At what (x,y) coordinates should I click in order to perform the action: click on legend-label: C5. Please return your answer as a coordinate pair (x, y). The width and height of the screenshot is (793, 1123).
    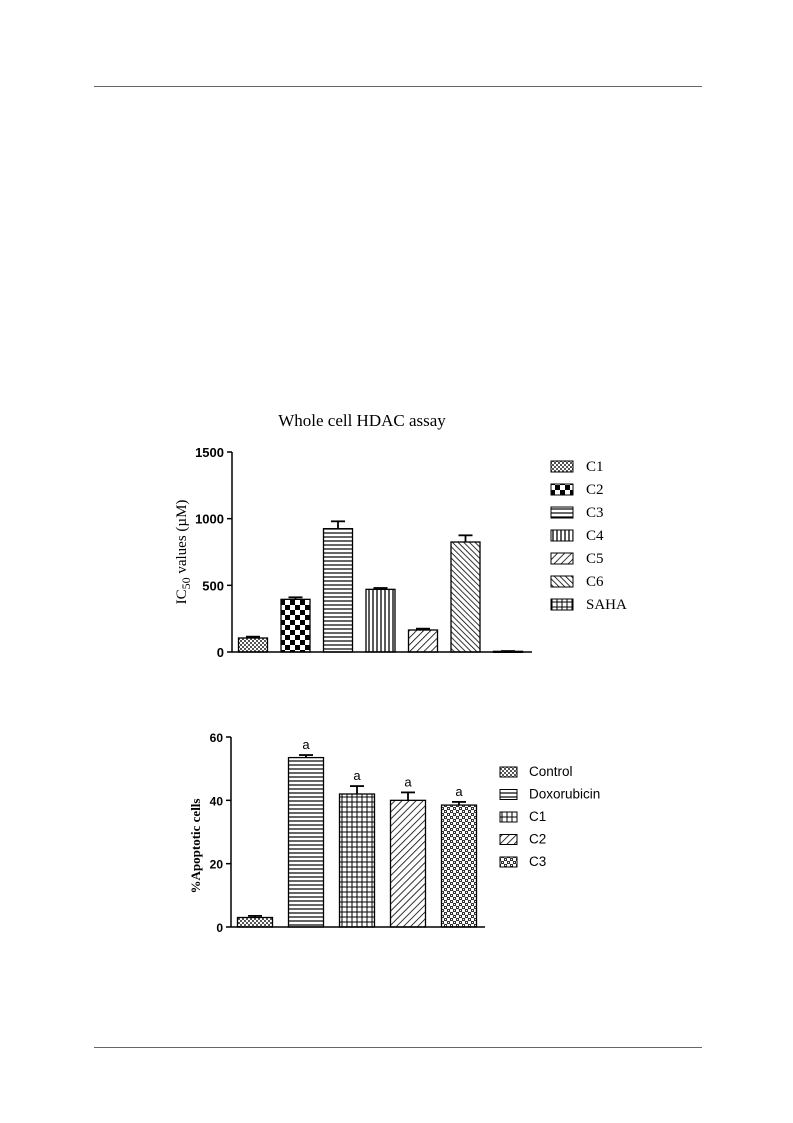
    Looking at the image, I should click on (595, 559).